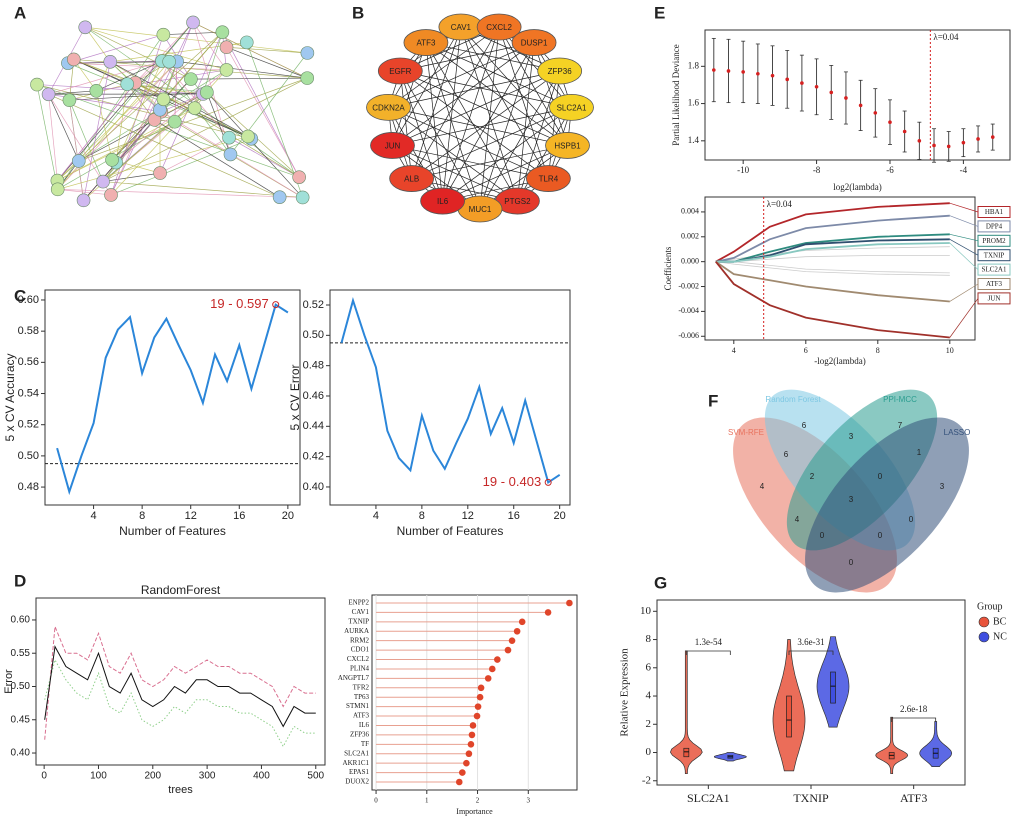  Describe the element at coordinates (362, 697) in the screenshot. I see `category-label: TP63` at that location.